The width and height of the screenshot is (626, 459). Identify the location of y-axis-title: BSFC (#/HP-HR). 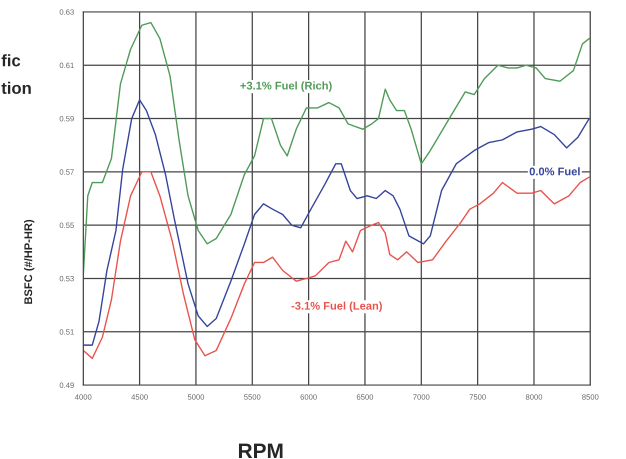
(29, 262).